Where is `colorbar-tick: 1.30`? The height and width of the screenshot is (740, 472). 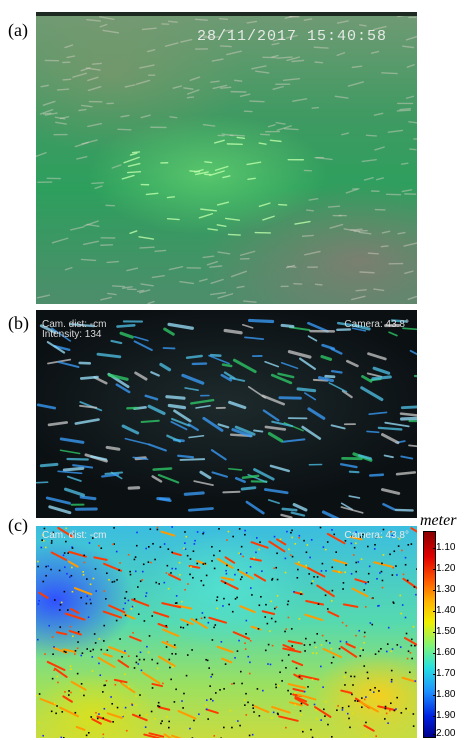
colorbar-tick: 1.30 is located at coordinates (444, 589).